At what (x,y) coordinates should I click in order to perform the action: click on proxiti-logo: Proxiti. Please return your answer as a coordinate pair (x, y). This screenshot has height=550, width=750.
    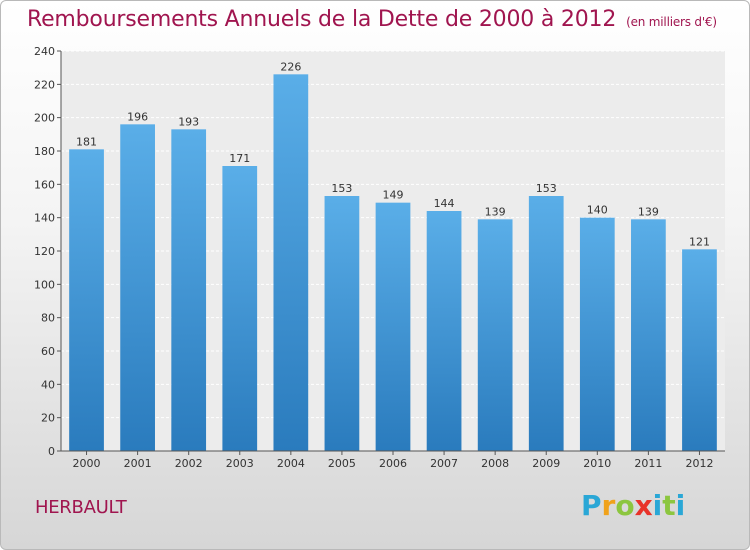
    Looking at the image, I should click on (633, 505).